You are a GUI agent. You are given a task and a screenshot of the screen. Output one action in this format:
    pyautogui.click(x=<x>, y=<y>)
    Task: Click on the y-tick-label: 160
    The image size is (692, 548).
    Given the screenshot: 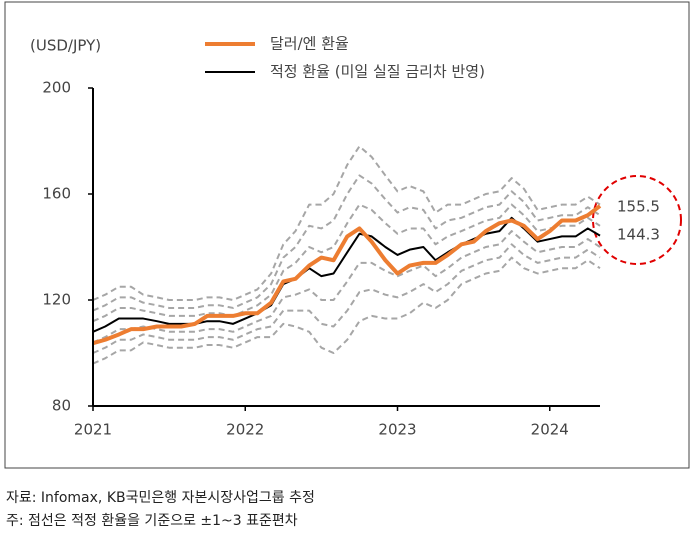 What is the action you would take?
    pyautogui.click(x=56, y=194)
    